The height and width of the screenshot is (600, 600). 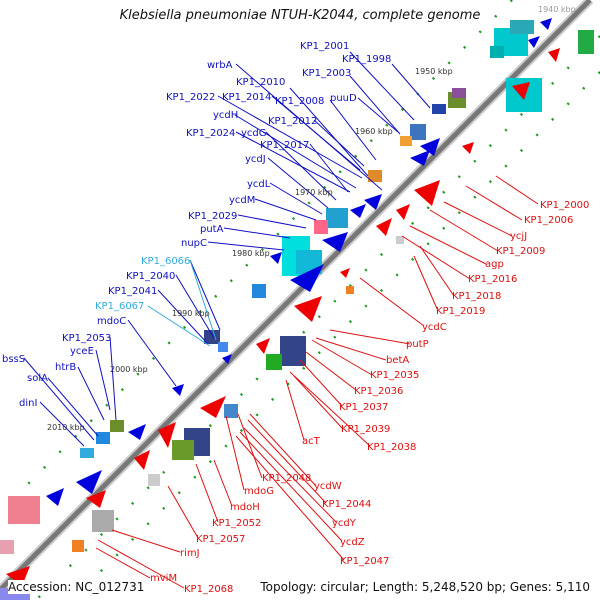 I want to click on gene-label: KP1_2017, so click(x=284, y=145).